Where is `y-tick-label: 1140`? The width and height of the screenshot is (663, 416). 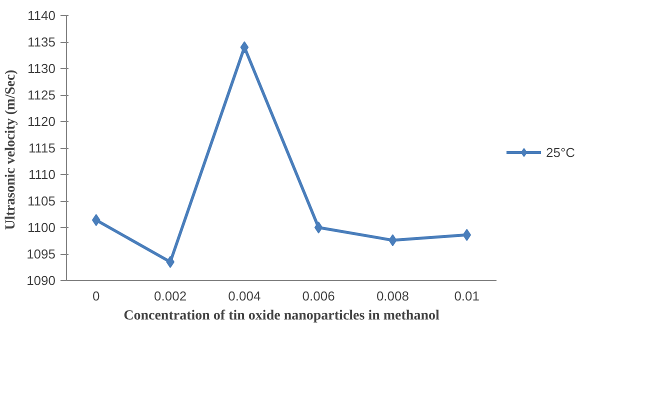 y-tick-label: 1140 is located at coordinates (42, 15).